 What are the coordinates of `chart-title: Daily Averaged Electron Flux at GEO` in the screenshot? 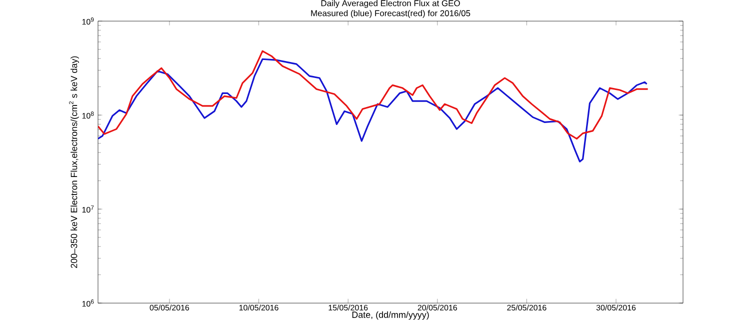 It's located at (390, 4).